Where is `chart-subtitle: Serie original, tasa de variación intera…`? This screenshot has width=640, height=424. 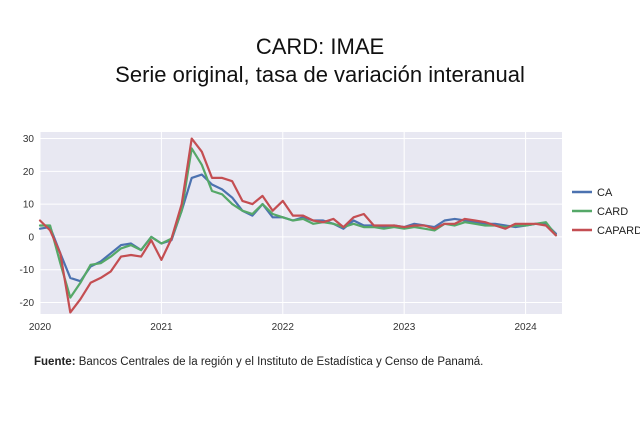 chart-subtitle: Serie original, tasa de variación intera… is located at coordinates (320, 74).